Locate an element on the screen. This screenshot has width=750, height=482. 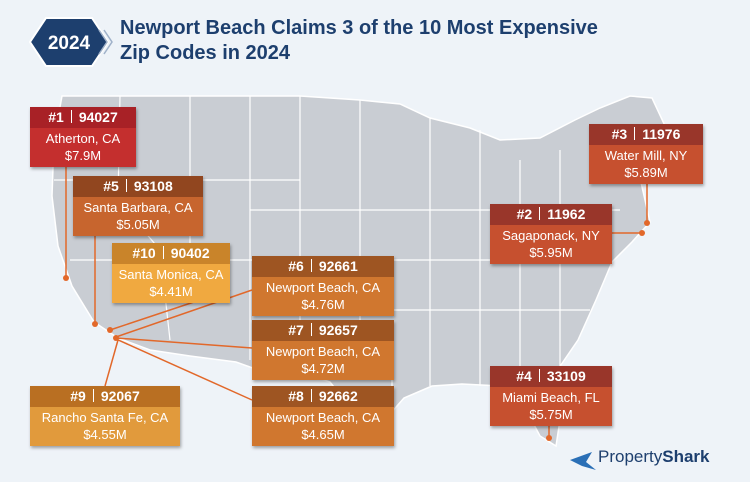
zip: 94027 is located at coordinates (98, 117).